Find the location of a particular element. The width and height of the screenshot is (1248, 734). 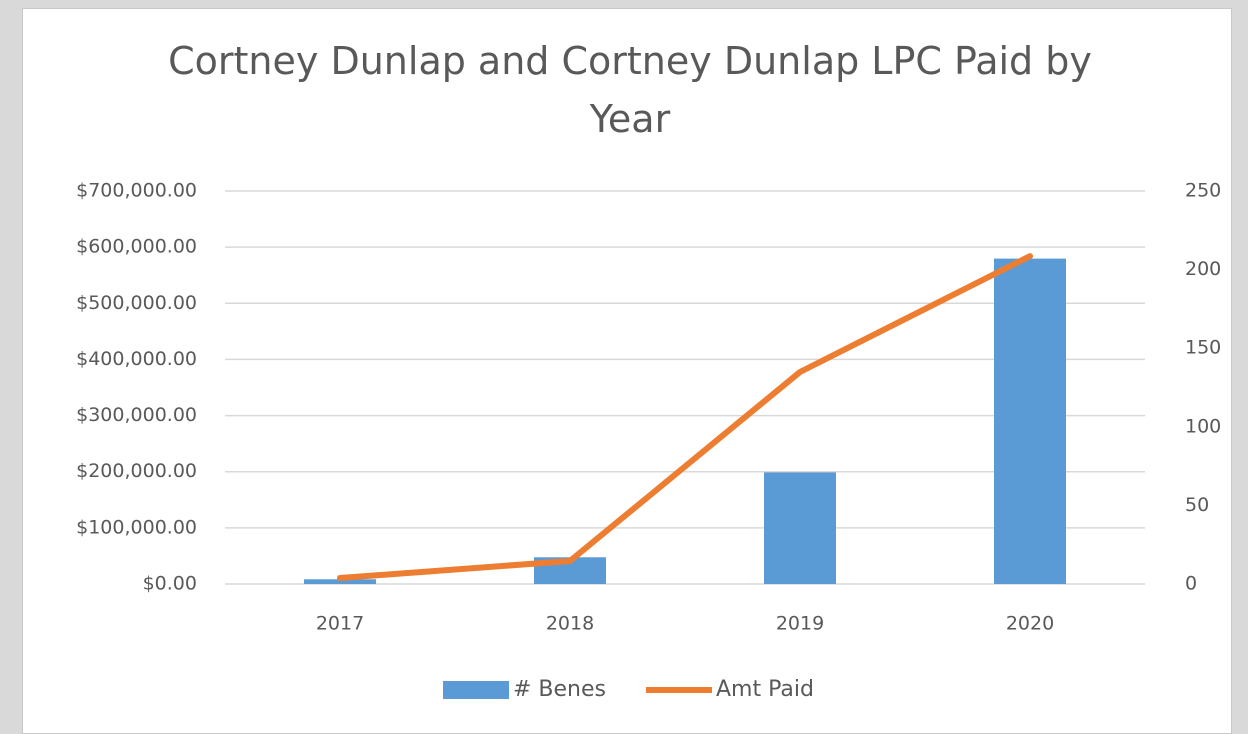

legend-label: Amt Paid is located at coordinates (765, 689).